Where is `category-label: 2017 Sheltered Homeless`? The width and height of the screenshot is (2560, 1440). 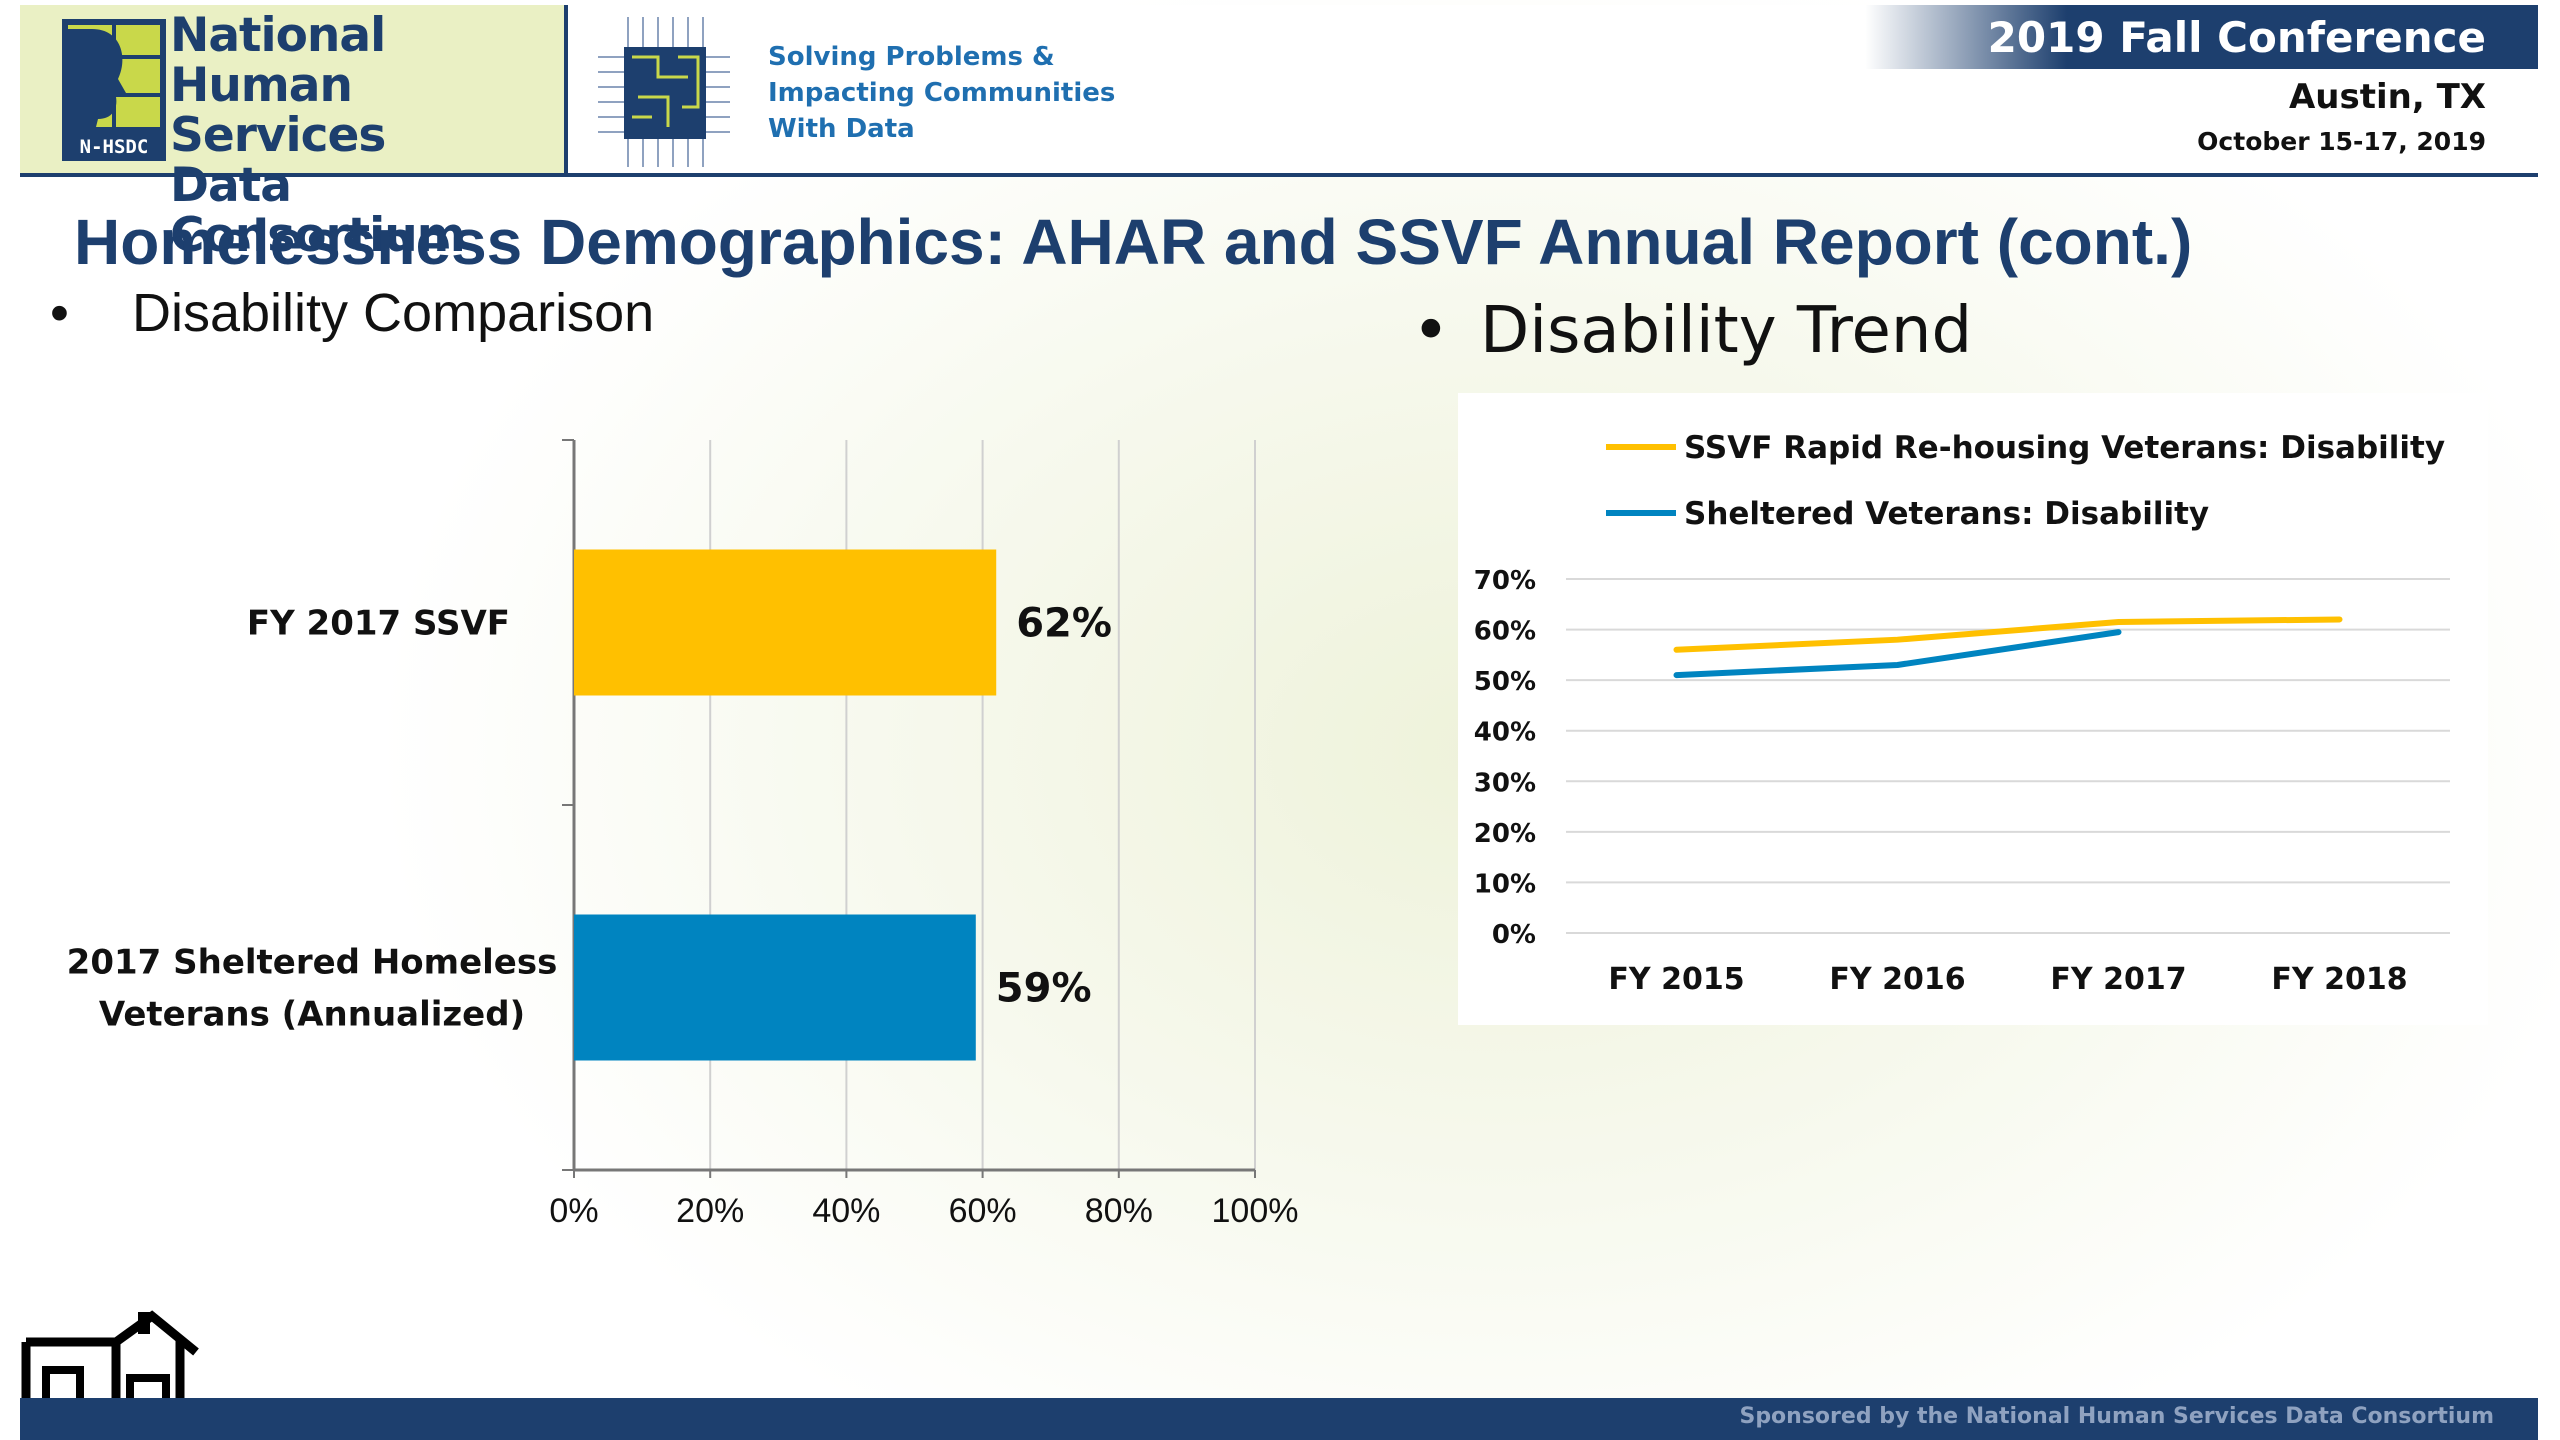
category-label: 2017 Sheltered Homeless is located at coordinates (312, 963).